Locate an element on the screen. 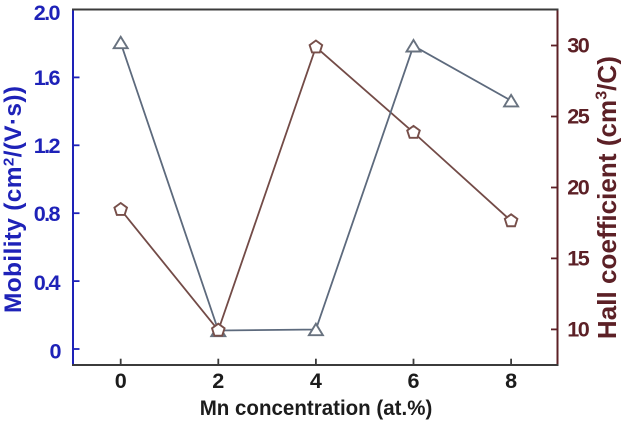 The height and width of the screenshot is (422, 621). svg-text: 15 is located at coordinates (578, 258).